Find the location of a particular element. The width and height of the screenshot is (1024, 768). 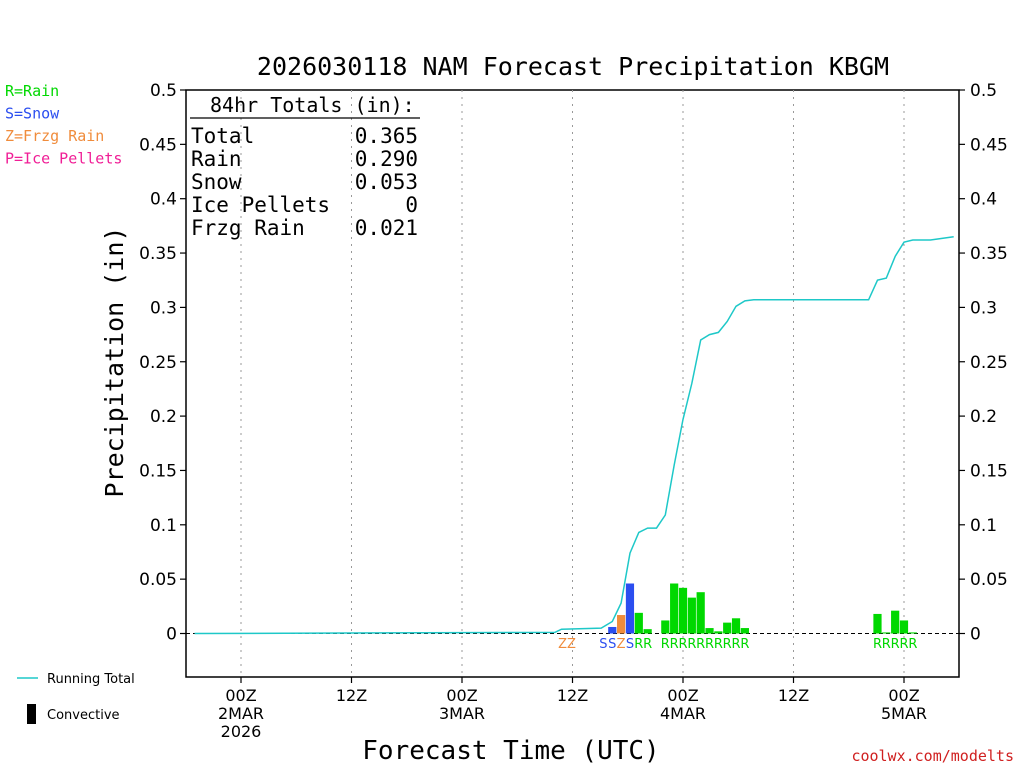

y-tick-label-left: 0.1 is located at coordinates (163, 526).